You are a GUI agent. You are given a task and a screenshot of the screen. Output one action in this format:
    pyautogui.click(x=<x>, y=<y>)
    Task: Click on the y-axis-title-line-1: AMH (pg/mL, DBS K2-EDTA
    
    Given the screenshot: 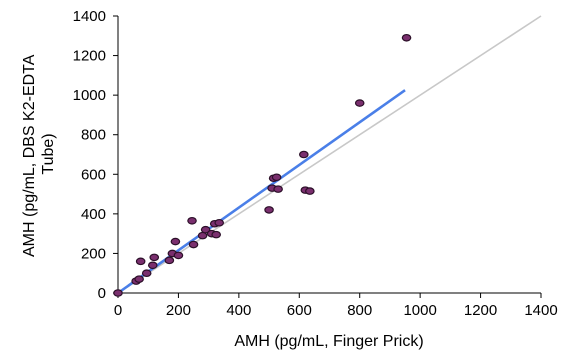 What is the action you would take?
    pyautogui.click(x=29, y=155)
    